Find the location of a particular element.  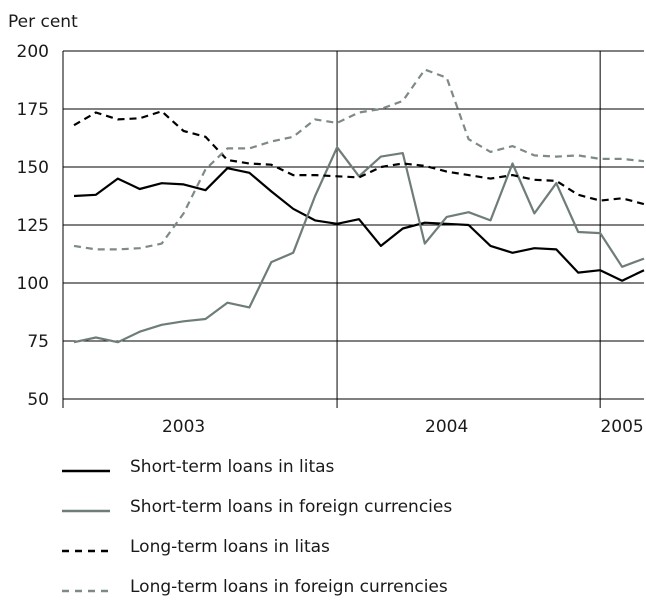

legend-label: Short-term loans in litas is located at coordinates (232, 467).